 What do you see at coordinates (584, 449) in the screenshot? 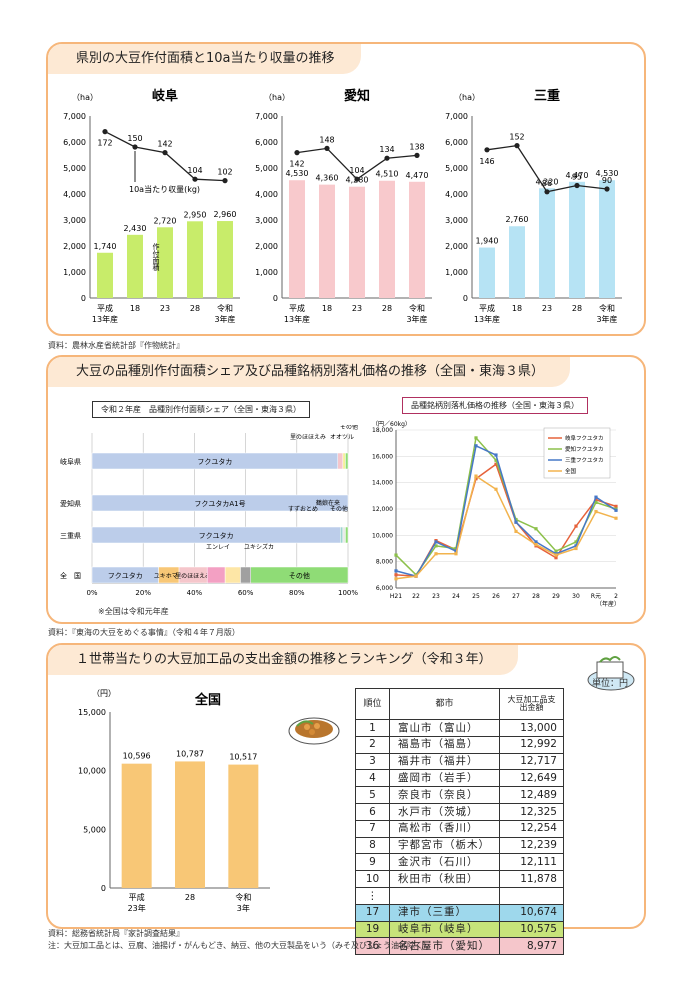
I see `legend-label: 愛知フクユタカ` at bounding box center [584, 449].